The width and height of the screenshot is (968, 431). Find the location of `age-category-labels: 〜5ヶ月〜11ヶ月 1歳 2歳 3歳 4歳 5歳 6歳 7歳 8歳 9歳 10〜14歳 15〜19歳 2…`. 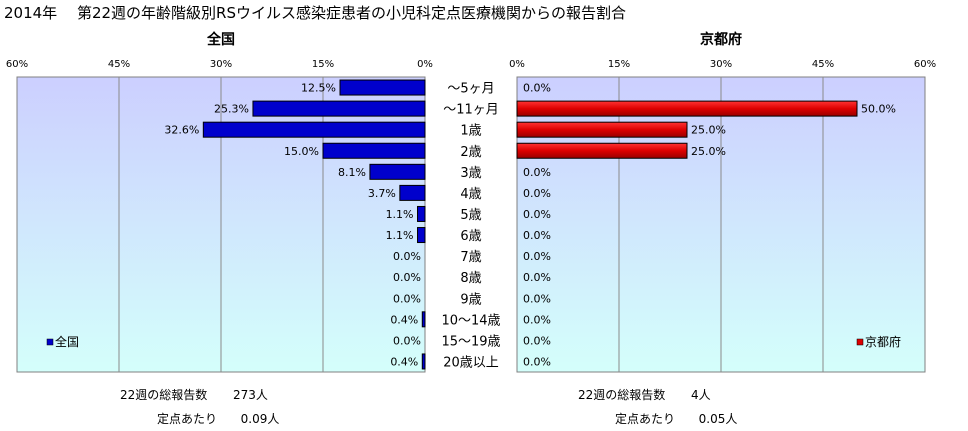

age-category-labels: 〜5ヶ月〜11ヶ月 1歳 2歳 3歳 4歳 5歳 6歳 7歳 8歳 9歳 10〜14歳 15〜19歳 2… is located at coordinates (470, 226).